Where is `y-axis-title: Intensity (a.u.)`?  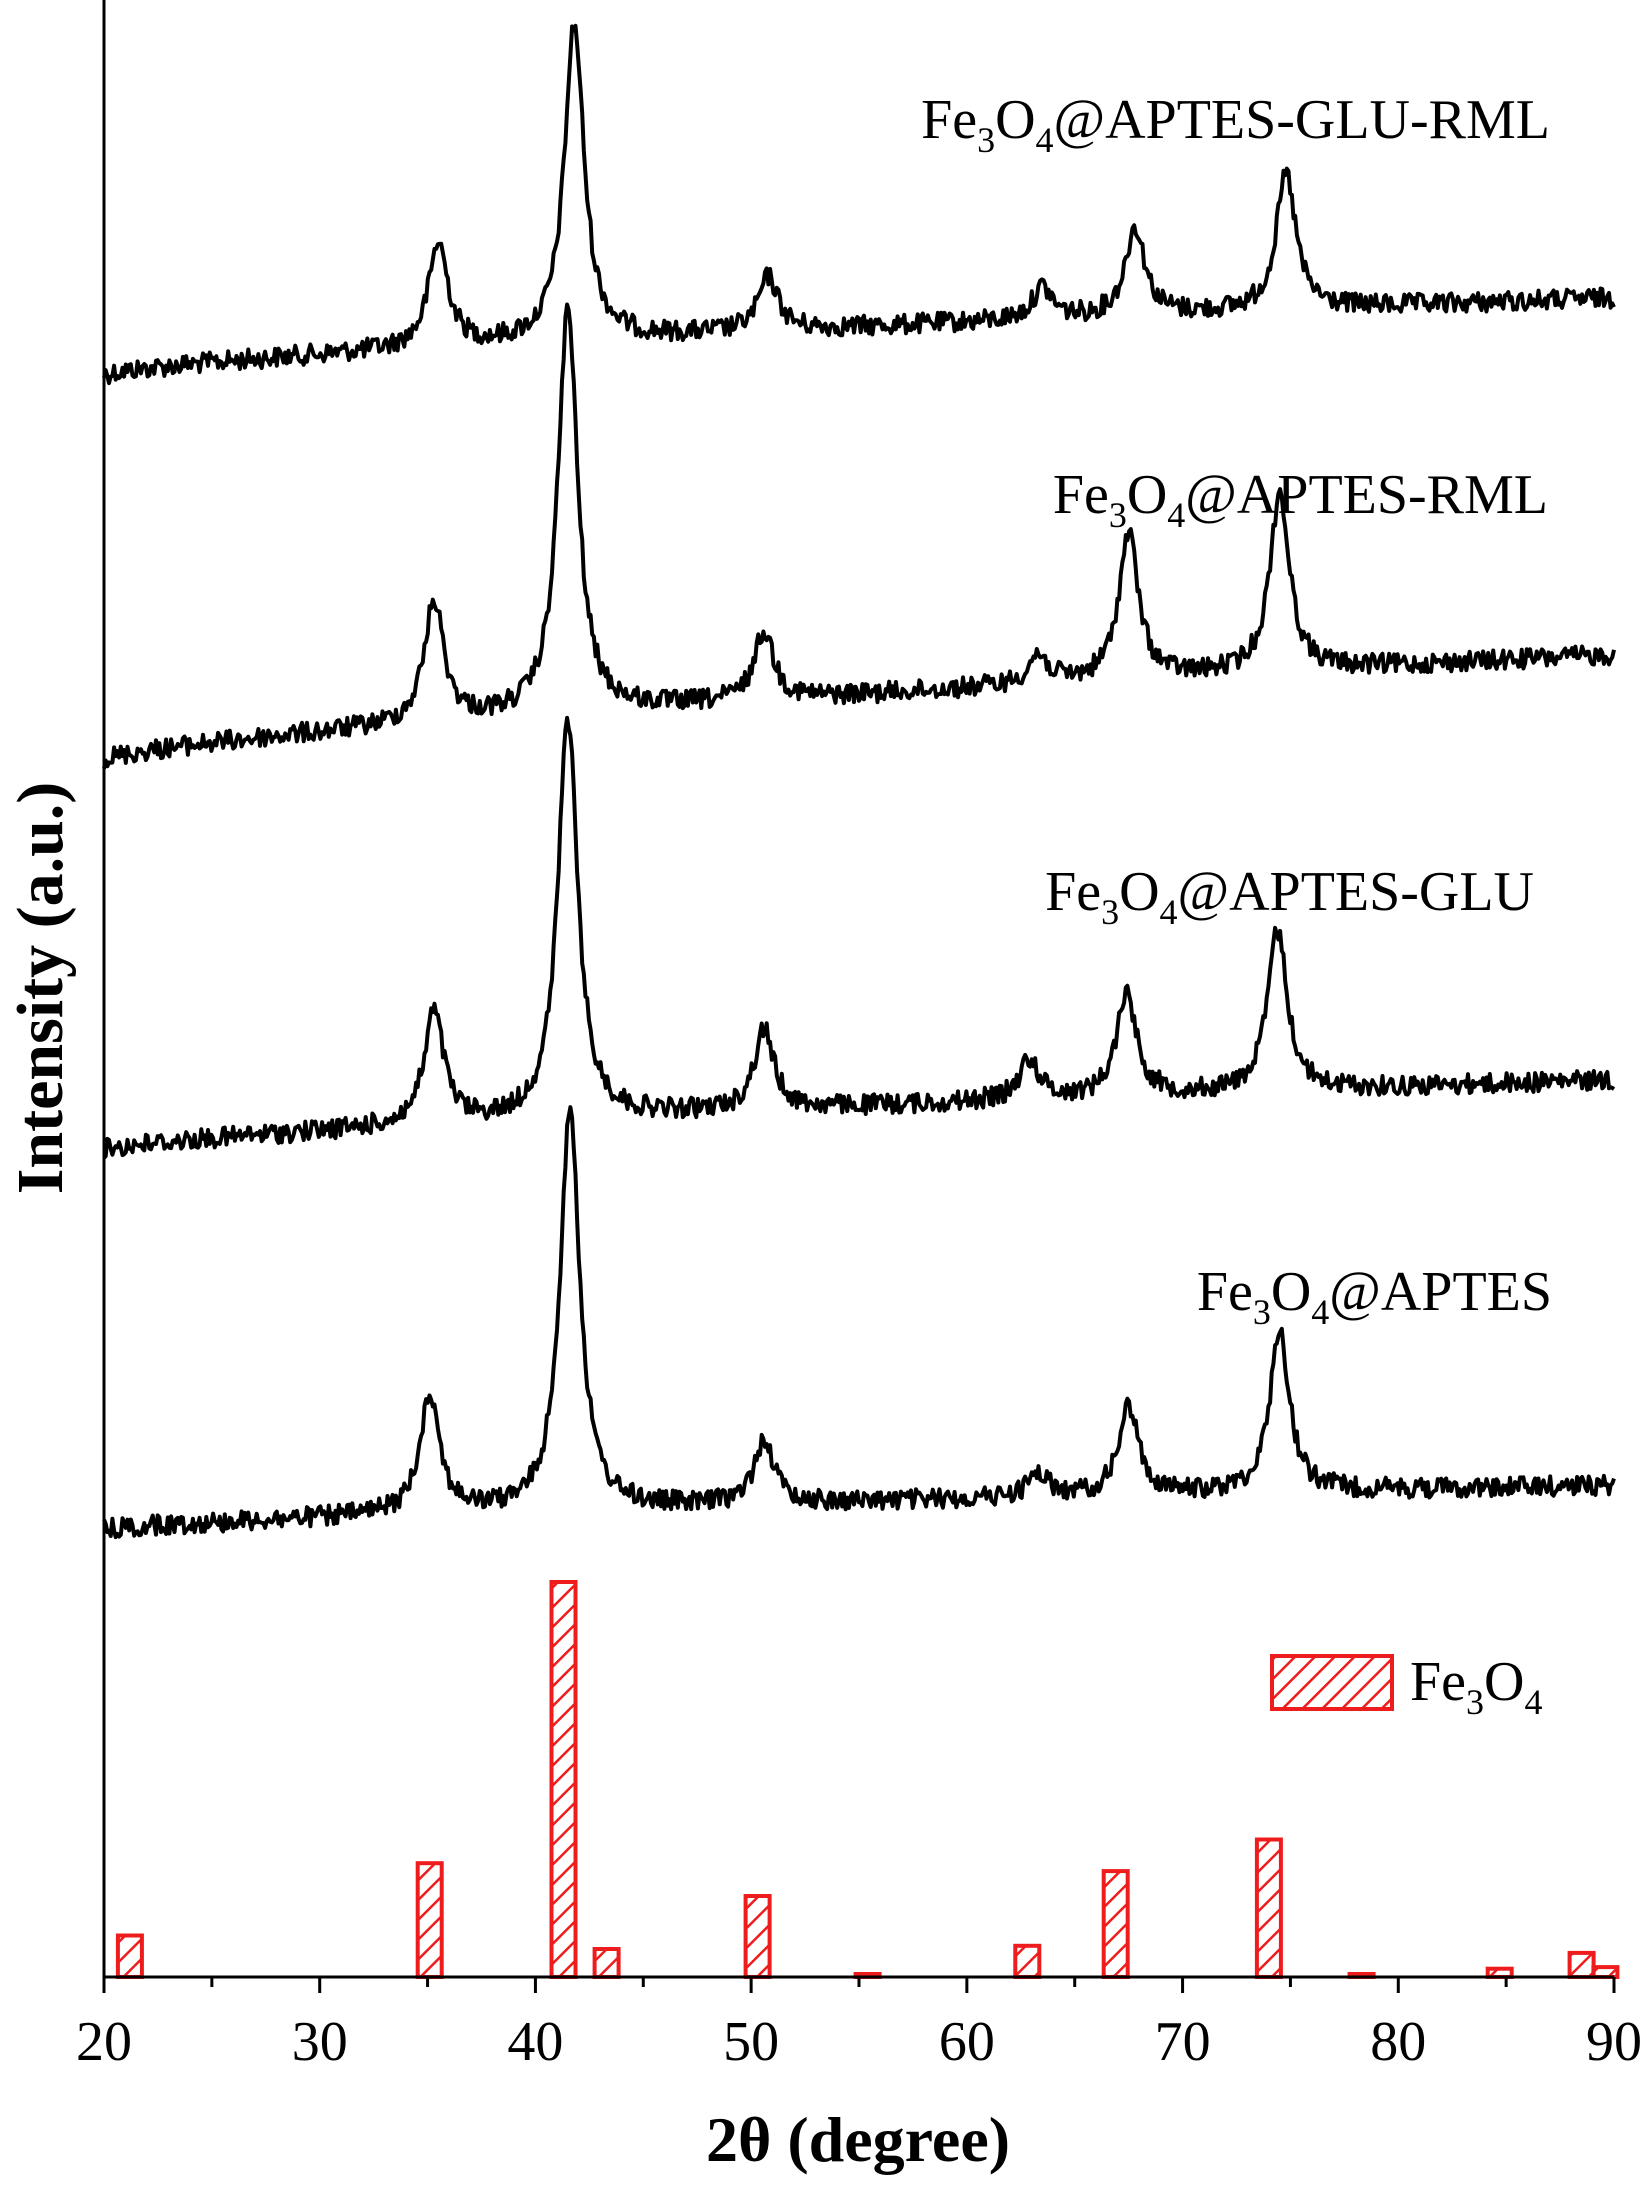 y-axis-title: Intensity (a.u.) is located at coordinates (40, 988).